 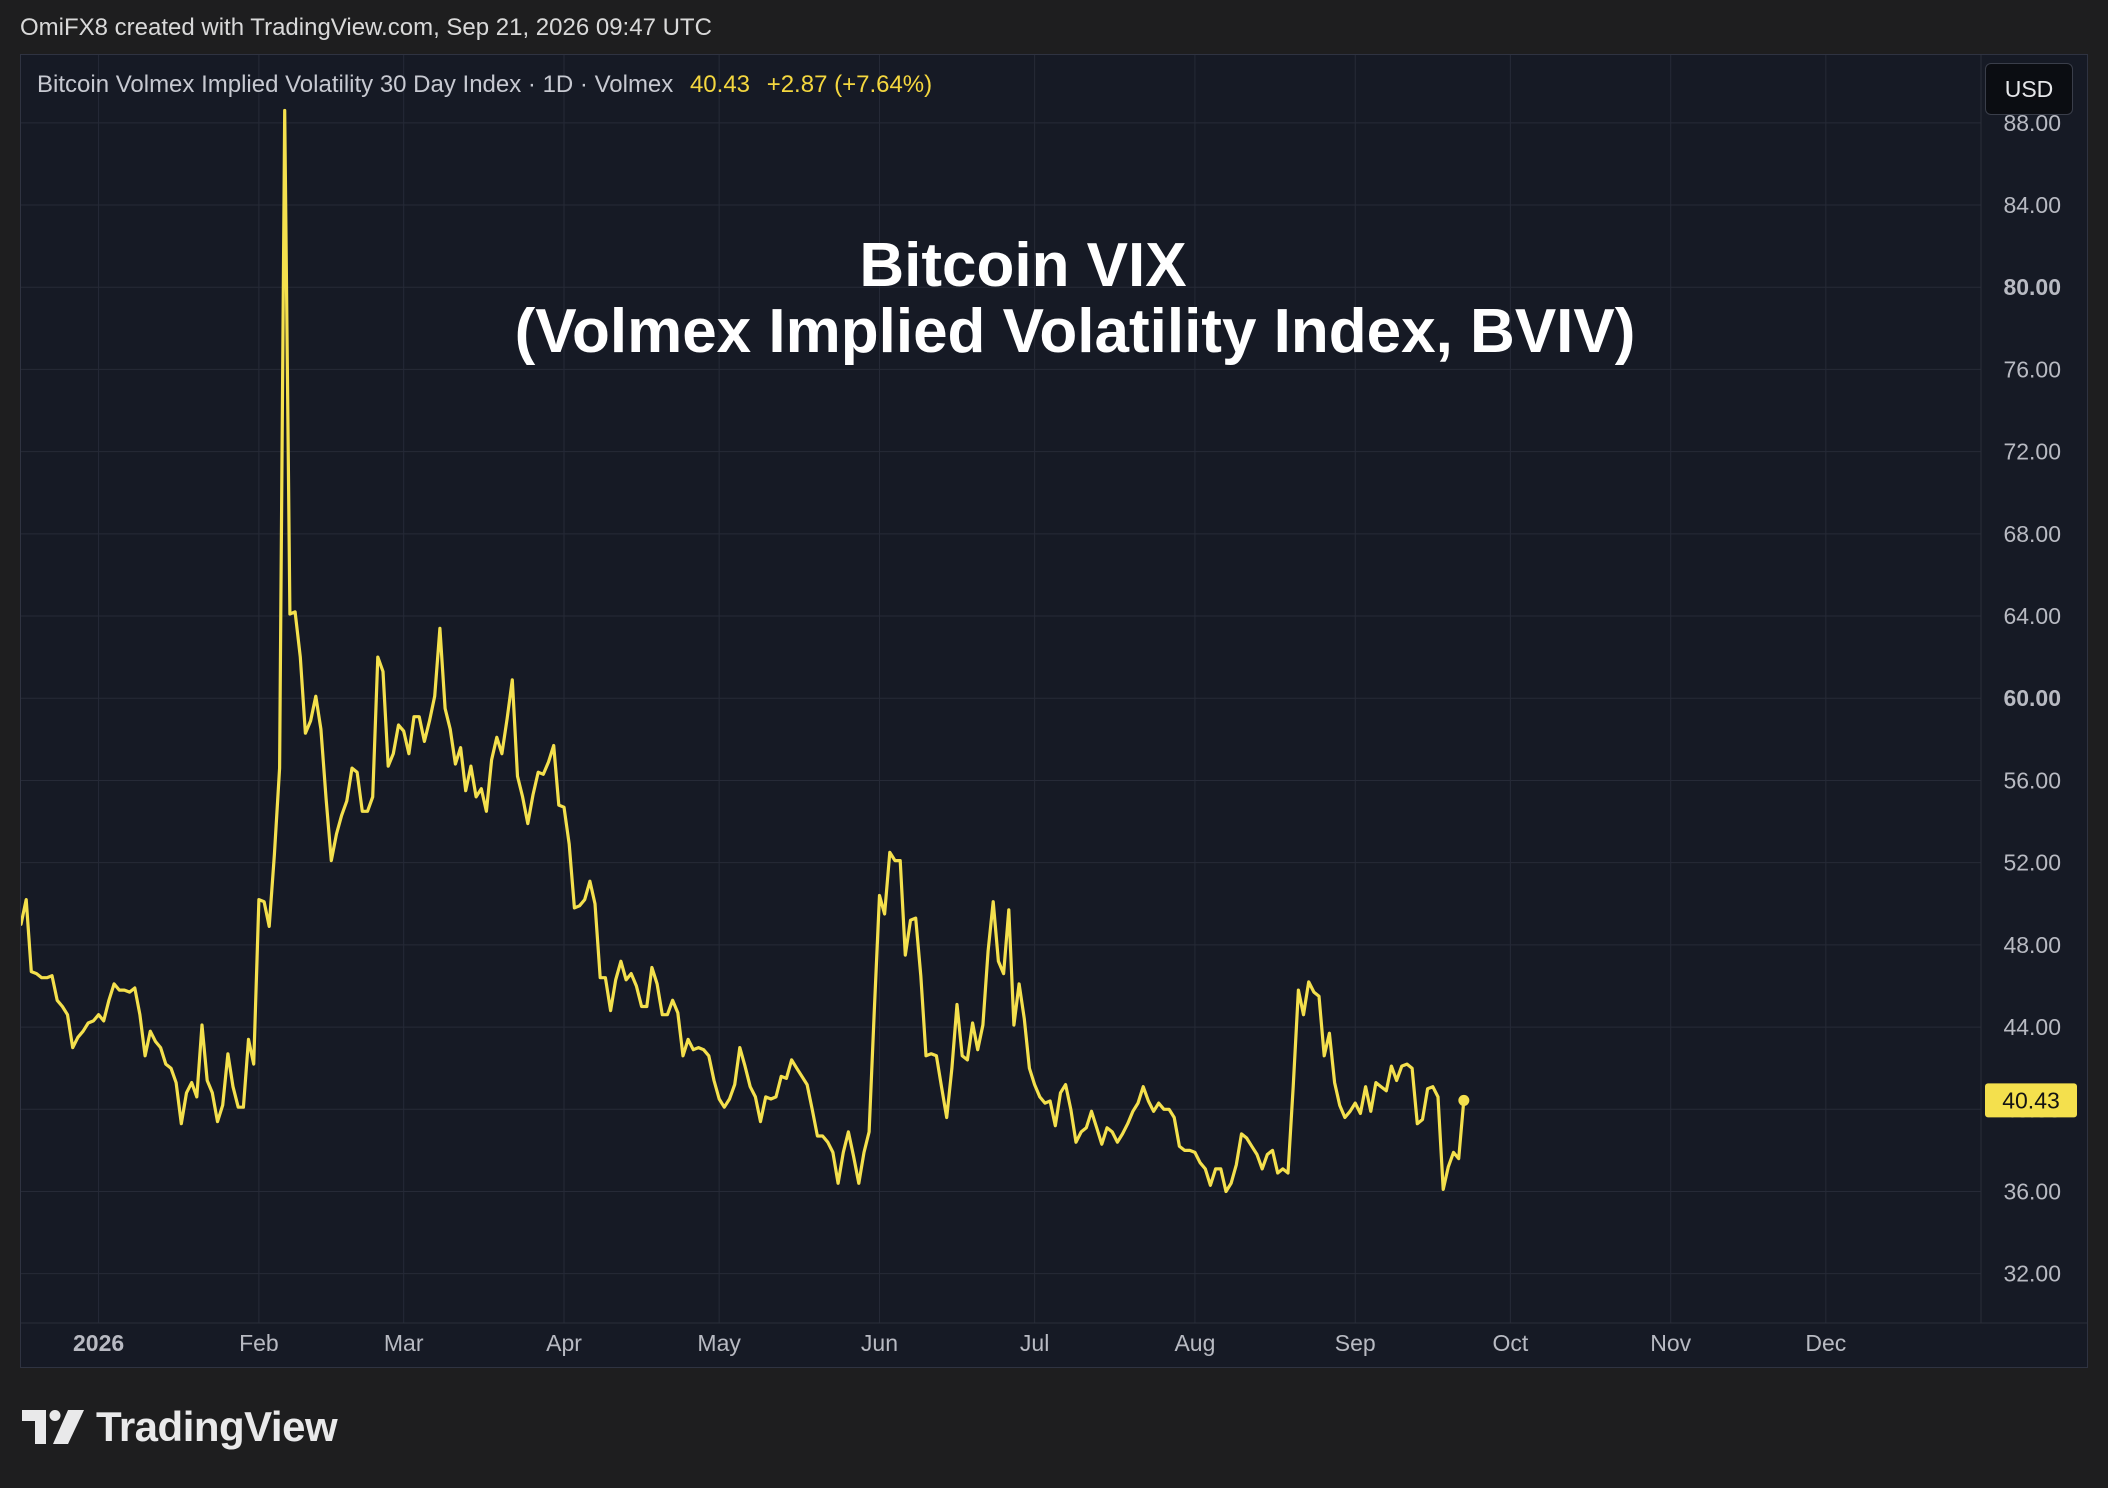 I want to click on x-axis-tick-label: Apr, so click(x=564, y=1343).